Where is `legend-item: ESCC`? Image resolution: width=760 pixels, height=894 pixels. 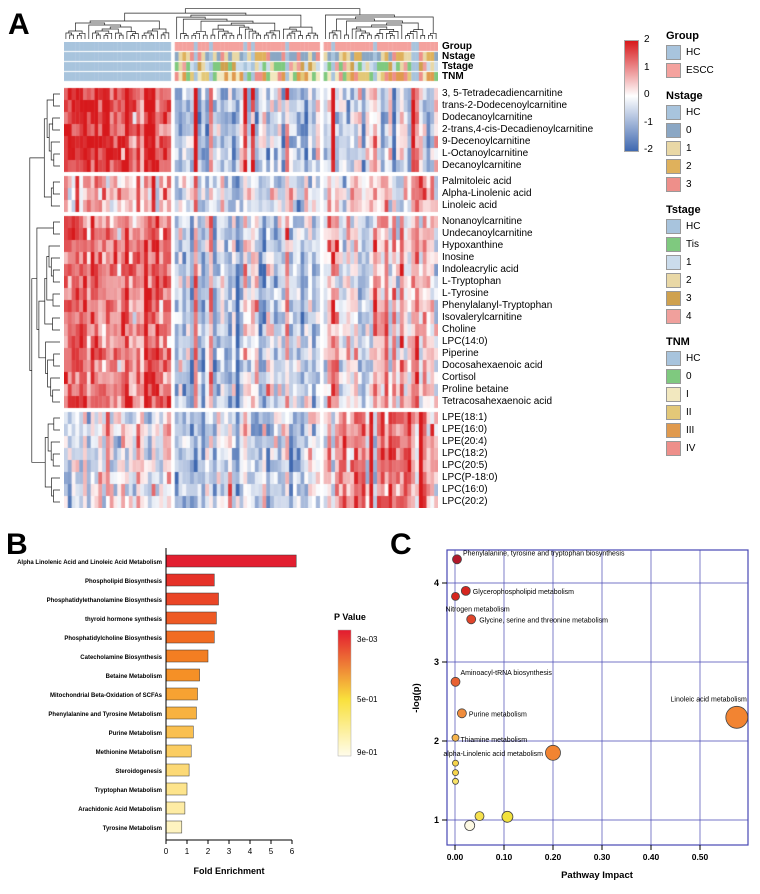 legend-item: ESCC is located at coordinates (711, 70).